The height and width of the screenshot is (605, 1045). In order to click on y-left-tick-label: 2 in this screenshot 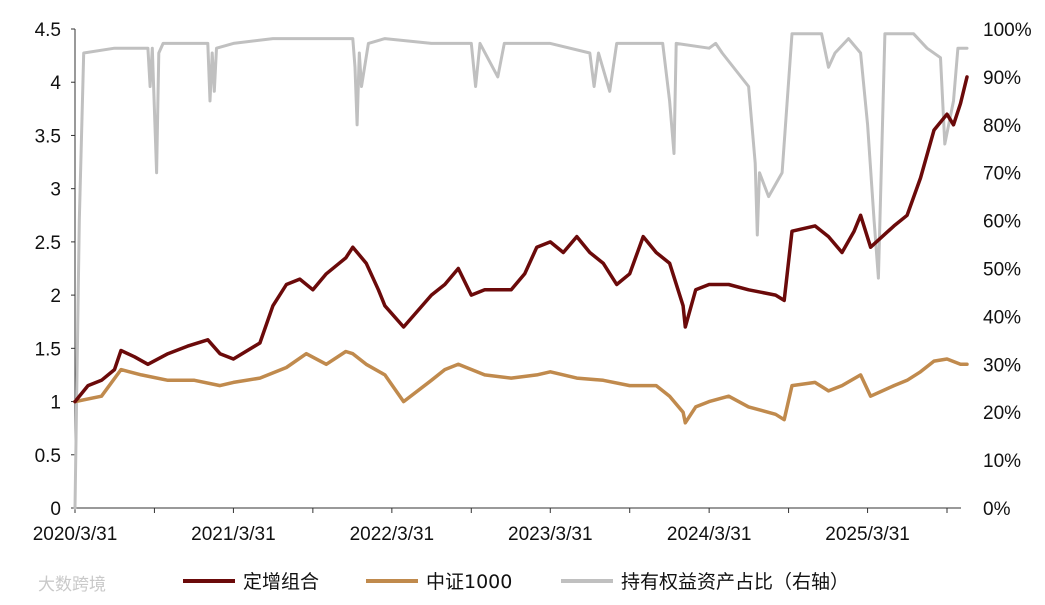, I will do `click(55, 296)`.